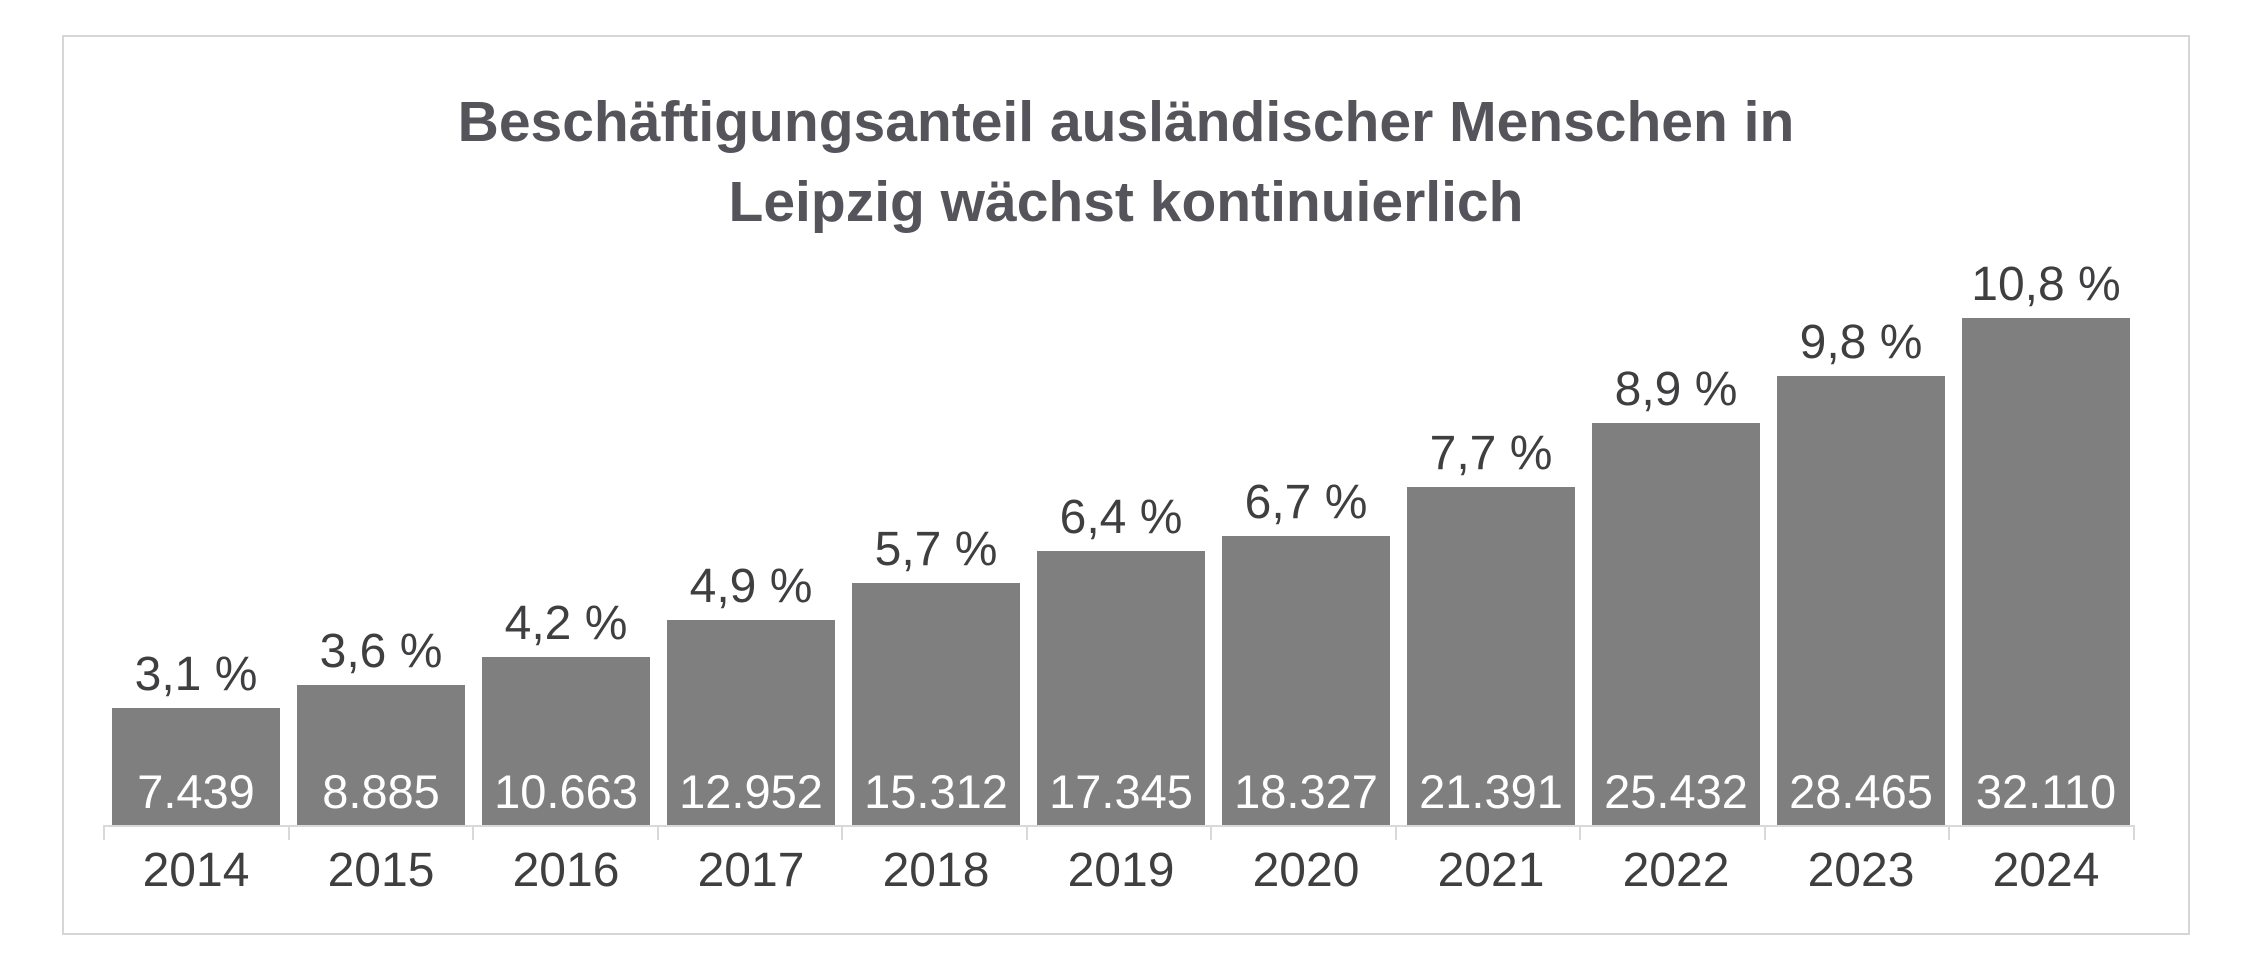 The height and width of the screenshot is (980, 2250). I want to click on bar-value-label: 15.312, so click(936, 791).